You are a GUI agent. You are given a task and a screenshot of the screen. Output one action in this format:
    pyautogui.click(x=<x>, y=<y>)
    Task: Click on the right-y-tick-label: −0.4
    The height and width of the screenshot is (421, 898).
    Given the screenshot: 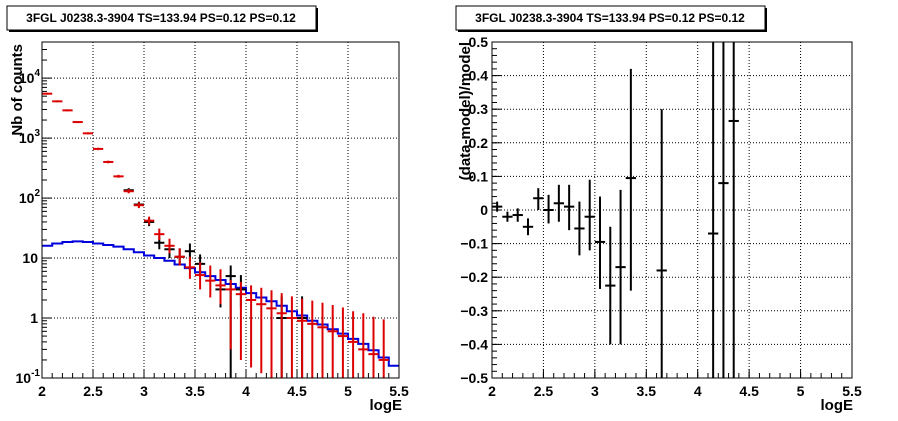 What is the action you would take?
    pyautogui.click(x=474, y=344)
    